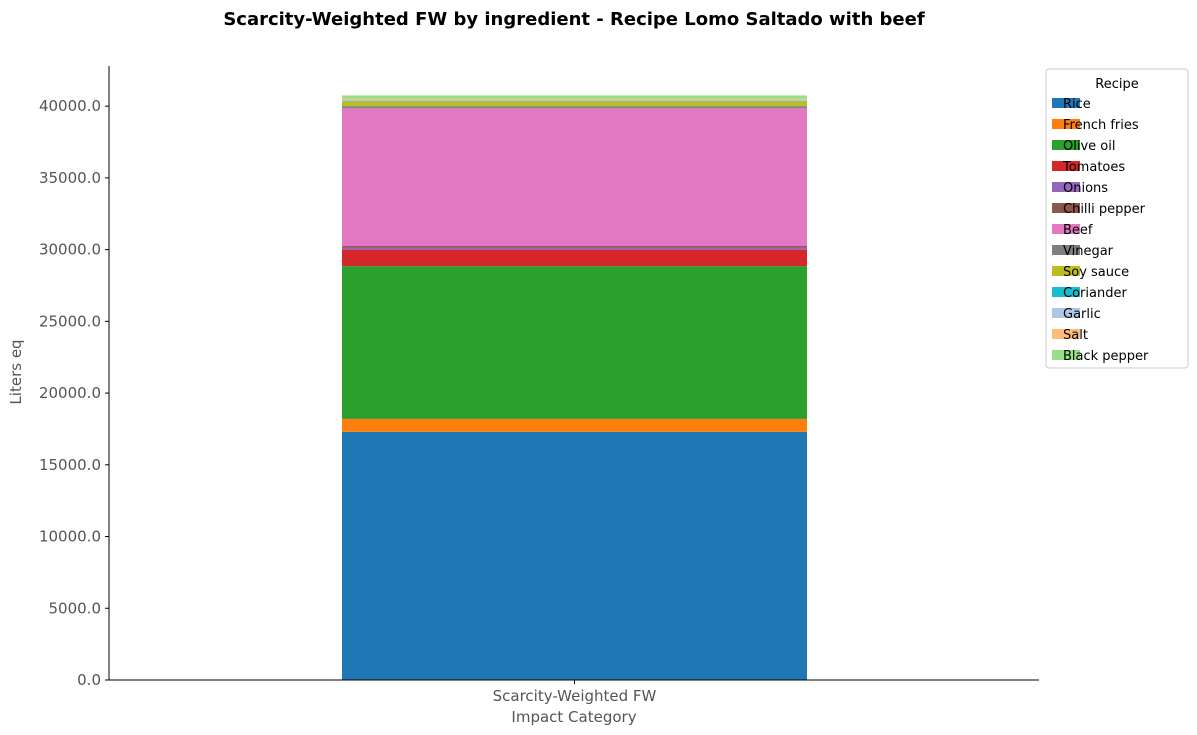 The image size is (1197, 735). I want to click on legend-label-salt: Salt, so click(1075, 335).